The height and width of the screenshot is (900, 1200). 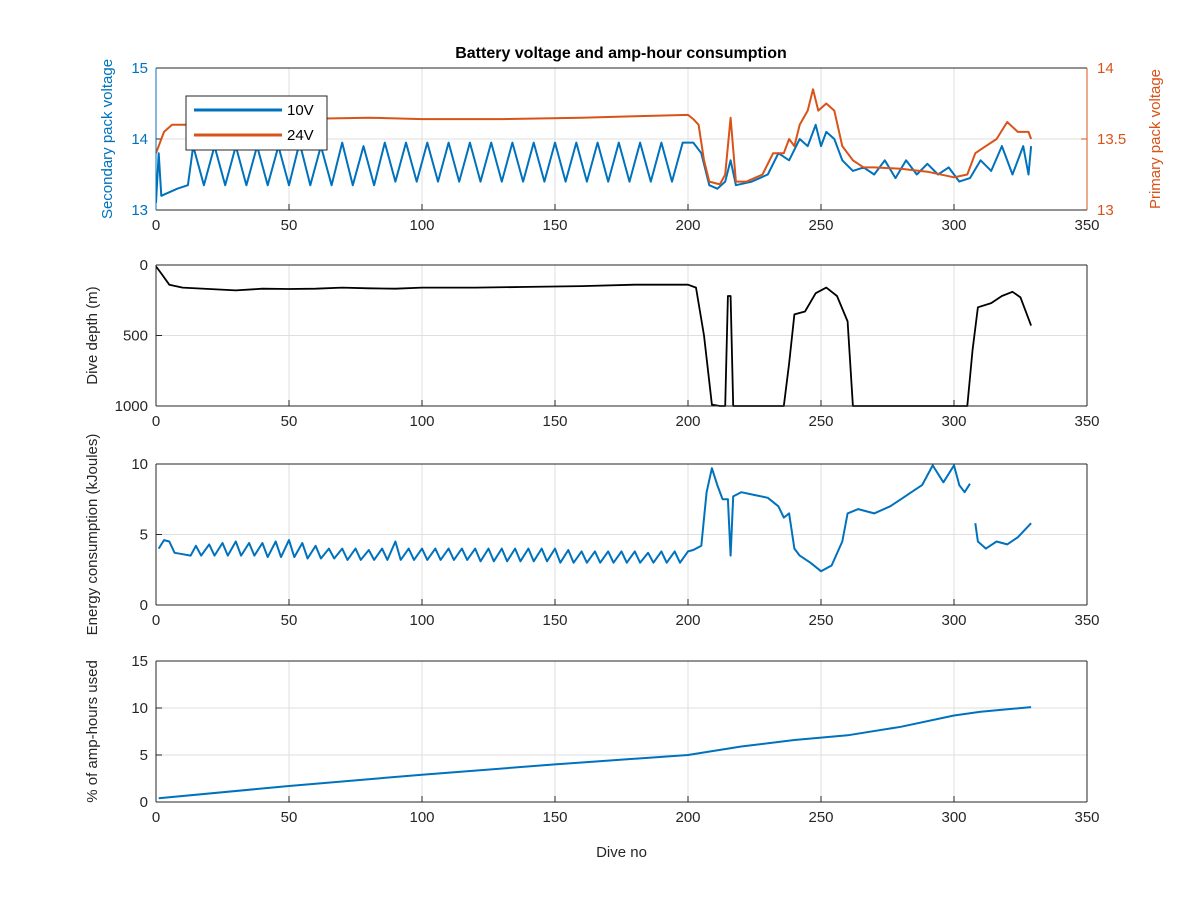 What do you see at coordinates (139, 139) in the screenshot?
I see `y-tick-label: 14` at bounding box center [139, 139].